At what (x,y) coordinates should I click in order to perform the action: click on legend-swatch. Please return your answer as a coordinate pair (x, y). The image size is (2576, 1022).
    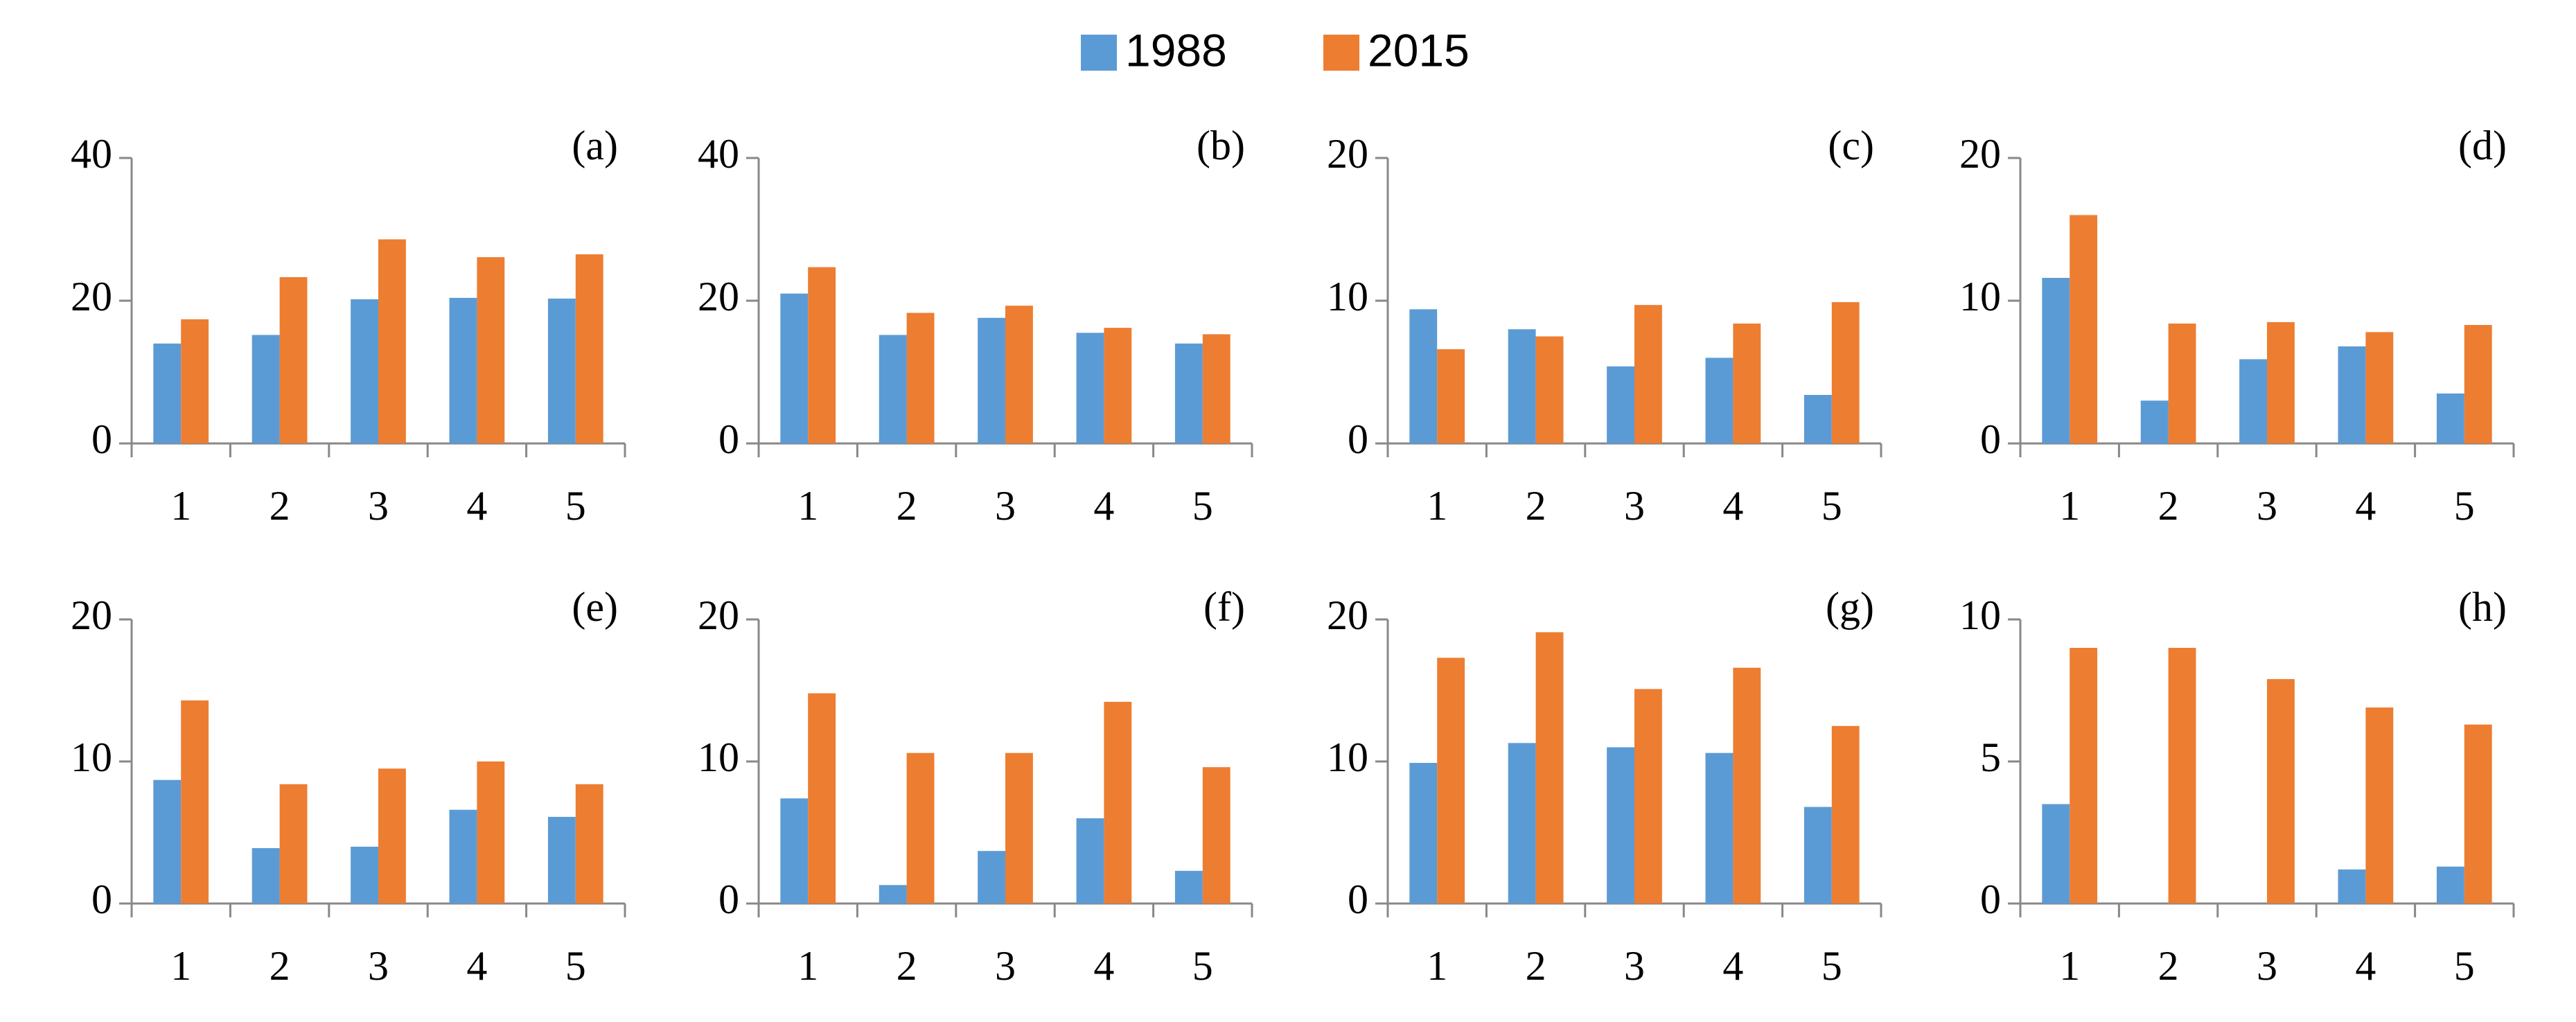
    Looking at the image, I should click on (1341, 53).